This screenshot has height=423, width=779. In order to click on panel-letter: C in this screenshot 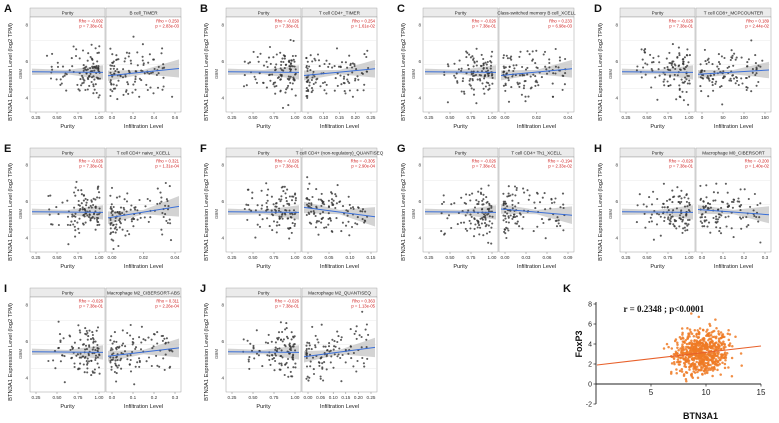, I will do `click(401, 9)`.